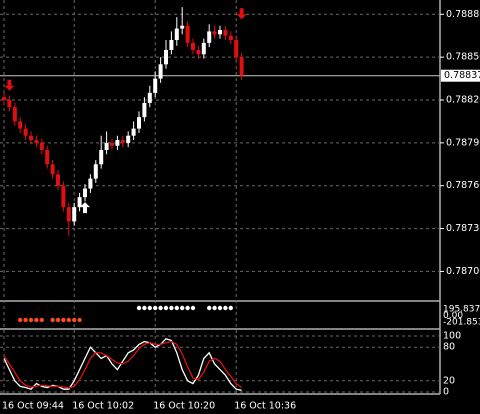  Describe the element at coordinates (103, 406) in the screenshot. I see `x-tick-label: 16 Oct 10:02` at that location.